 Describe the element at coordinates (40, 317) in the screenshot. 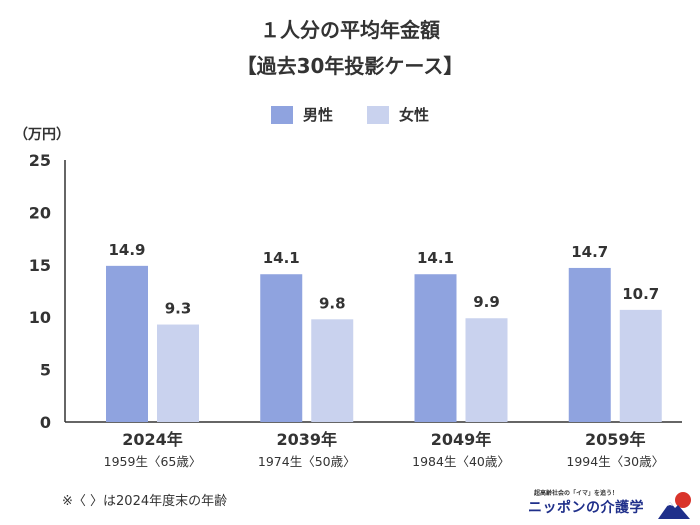

I see `y-tick-label: 10` at that location.